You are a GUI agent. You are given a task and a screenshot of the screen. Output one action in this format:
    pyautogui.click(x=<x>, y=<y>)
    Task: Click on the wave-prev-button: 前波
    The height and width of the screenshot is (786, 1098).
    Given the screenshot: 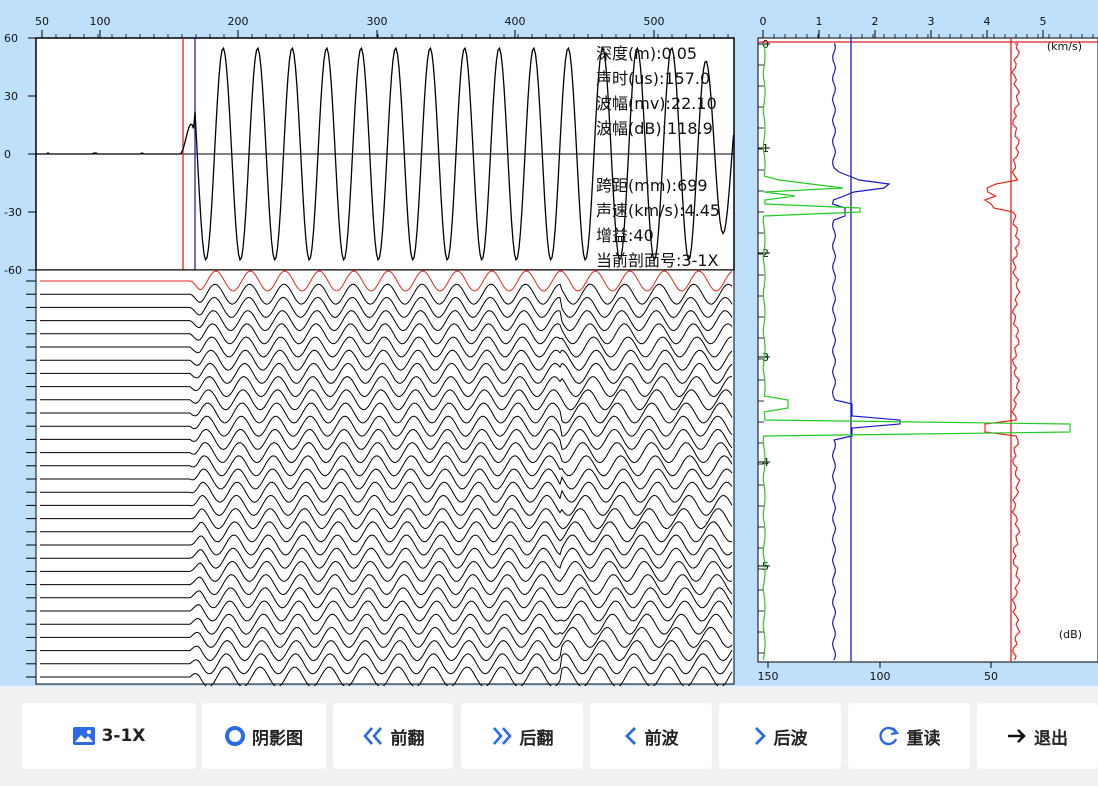 What is the action you would take?
    pyautogui.click(x=651, y=736)
    